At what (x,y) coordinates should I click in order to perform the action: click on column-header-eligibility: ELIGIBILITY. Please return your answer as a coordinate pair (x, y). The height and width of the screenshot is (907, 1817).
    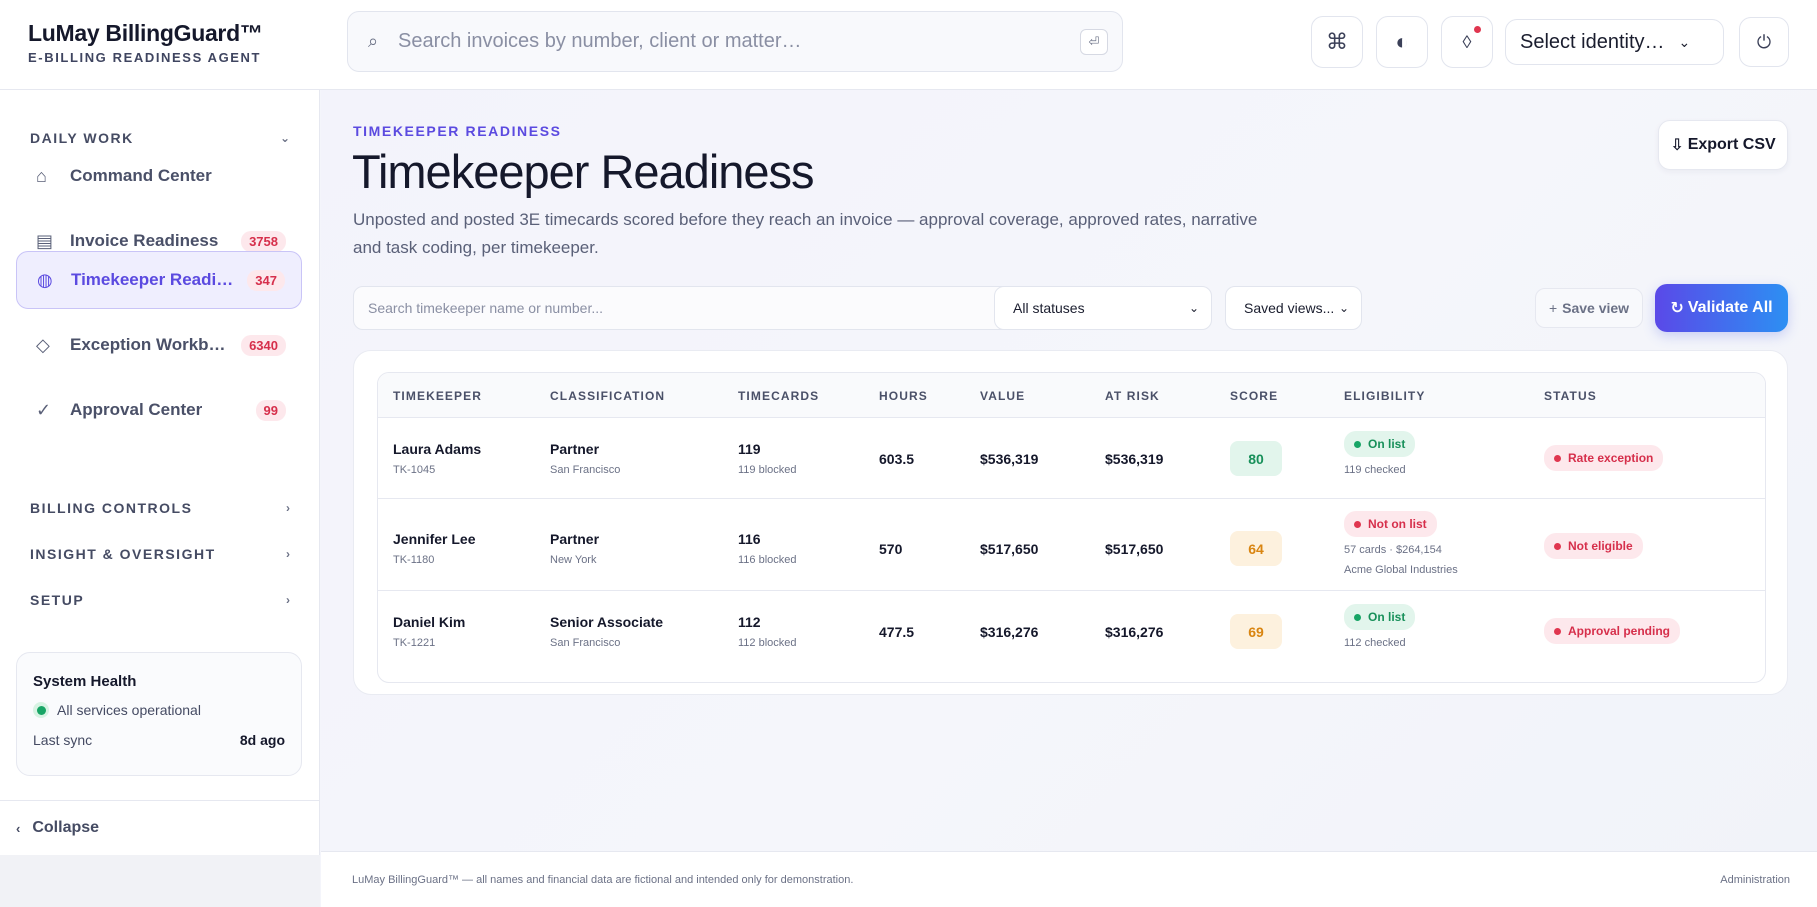
    Looking at the image, I should click on (1385, 396).